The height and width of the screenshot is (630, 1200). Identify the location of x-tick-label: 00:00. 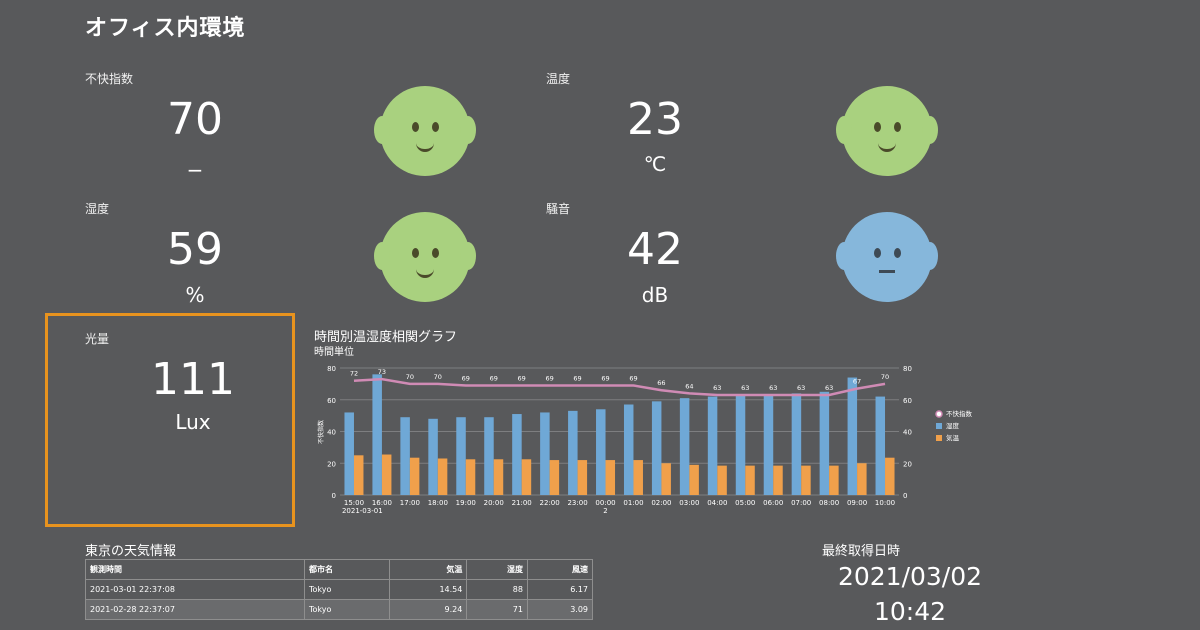
(605, 503).